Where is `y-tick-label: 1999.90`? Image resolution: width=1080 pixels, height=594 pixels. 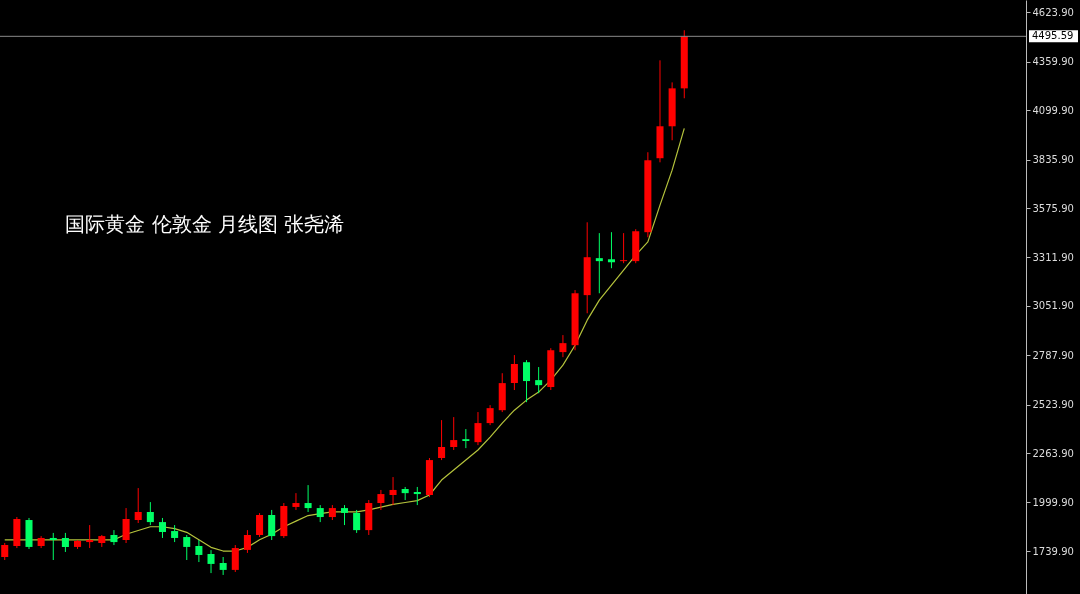
y-tick-label: 1999.90 is located at coordinates (1053, 502).